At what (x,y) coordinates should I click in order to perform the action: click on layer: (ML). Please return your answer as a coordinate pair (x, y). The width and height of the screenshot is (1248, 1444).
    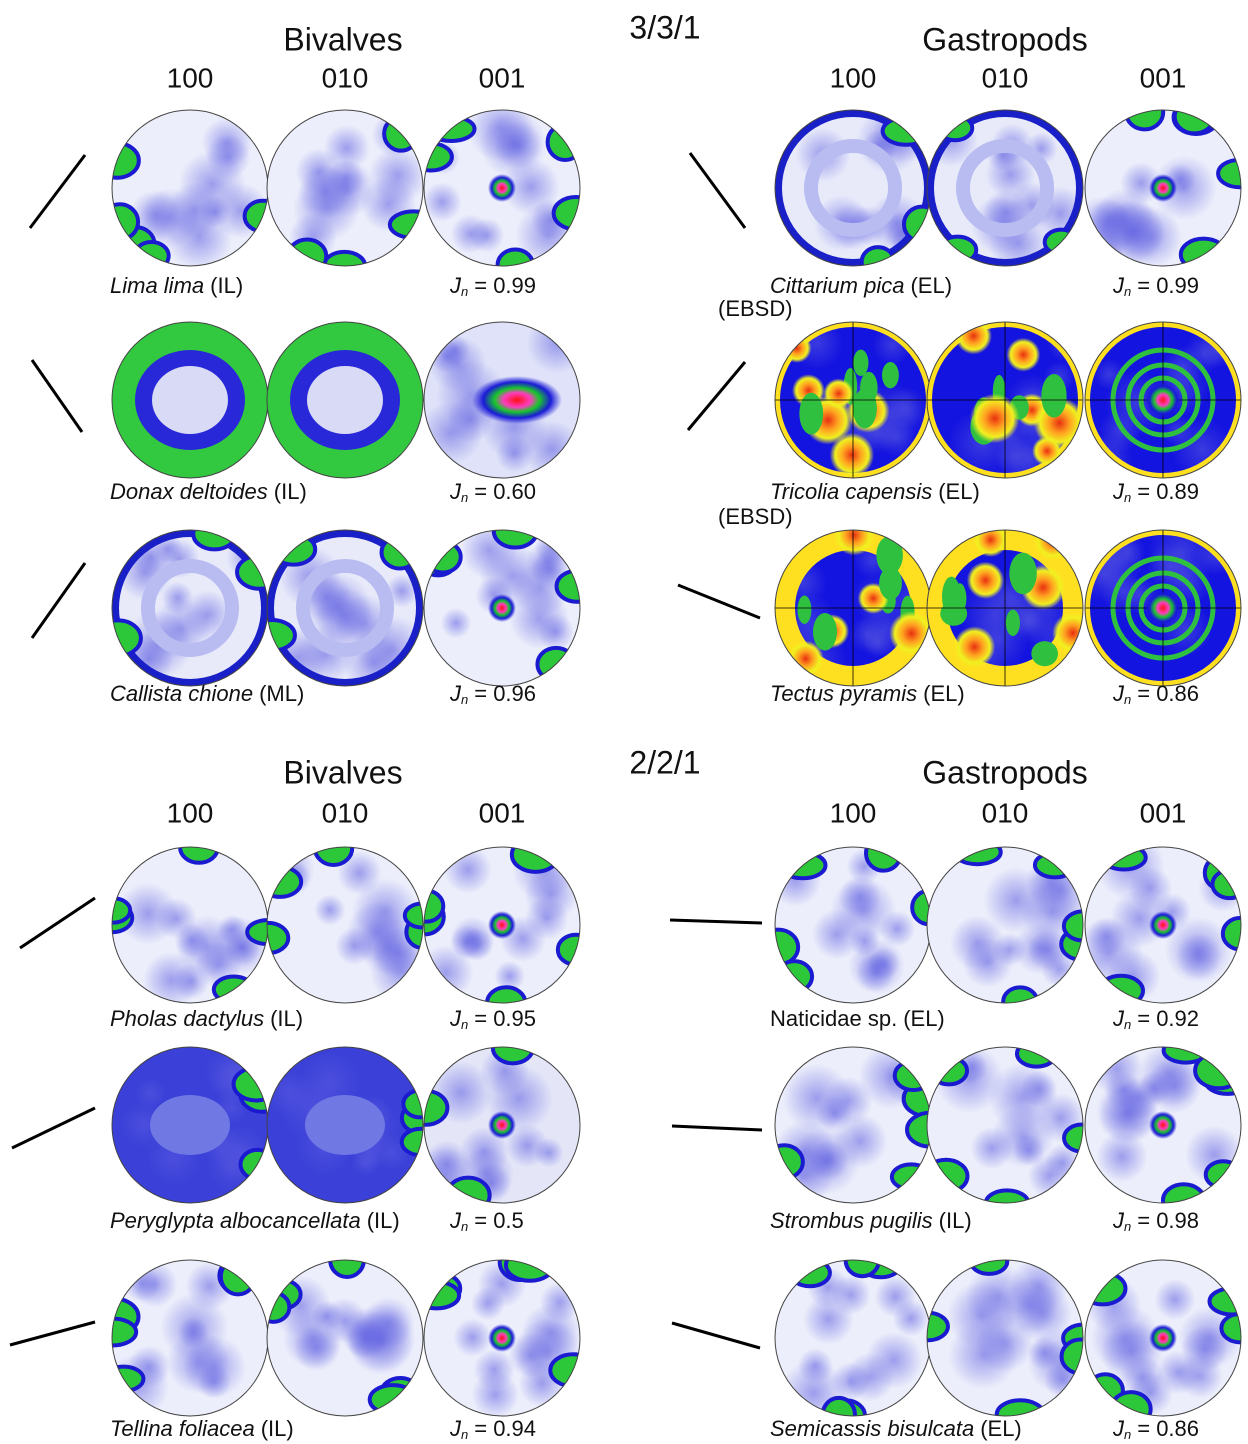
    Looking at the image, I should click on (281, 693).